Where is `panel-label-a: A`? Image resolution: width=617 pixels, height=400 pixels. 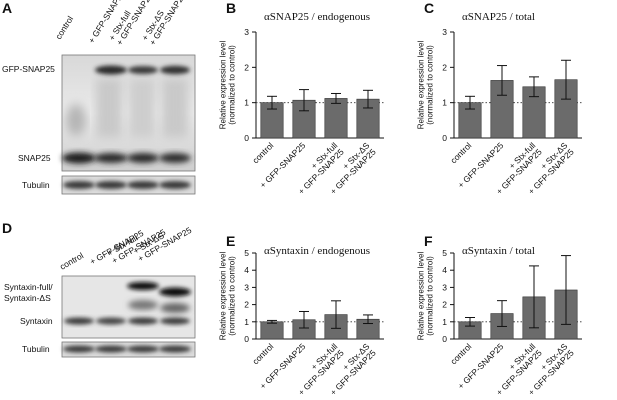
panel-label-a: A is located at coordinates (7, 8).